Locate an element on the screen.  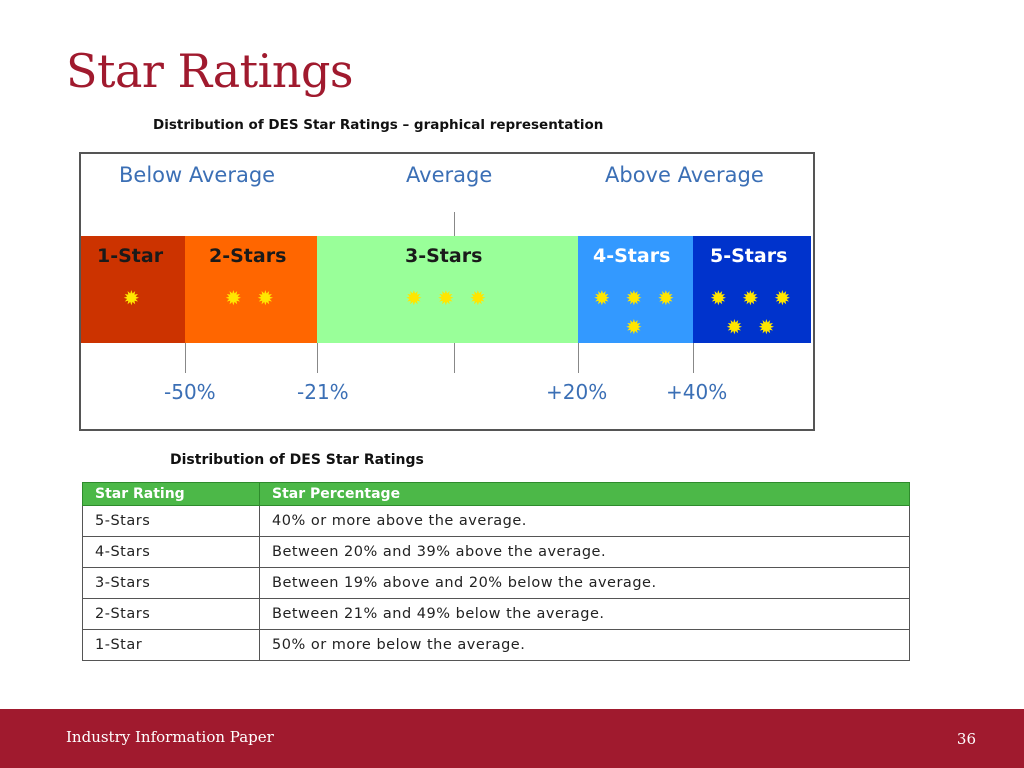
table-cell: 5-Stars is located at coordinates (171, 521).